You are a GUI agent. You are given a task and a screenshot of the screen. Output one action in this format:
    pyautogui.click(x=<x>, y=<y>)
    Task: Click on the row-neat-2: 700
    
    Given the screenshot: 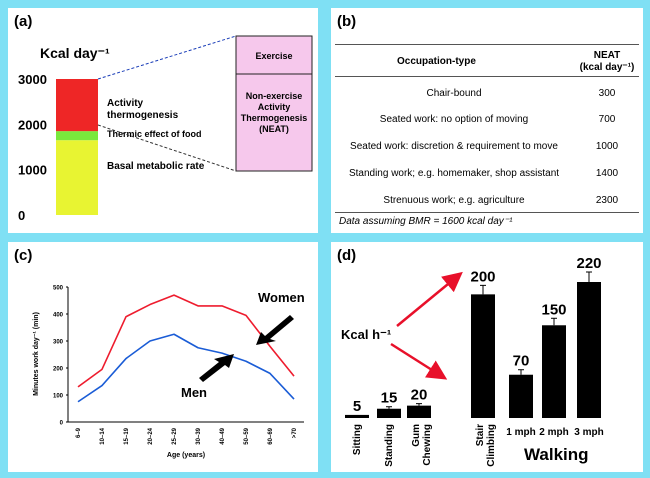 What is the action you would take?
    pyautogui.click(x=607, y=119)
    